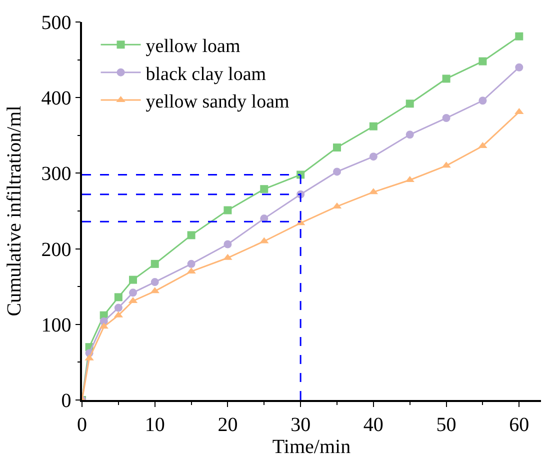 The height and width of the screenshot is (464, 556). Describe the element at coordinates (66, 401) in the screenshot. I see `y-tick-label: 0` at that location.